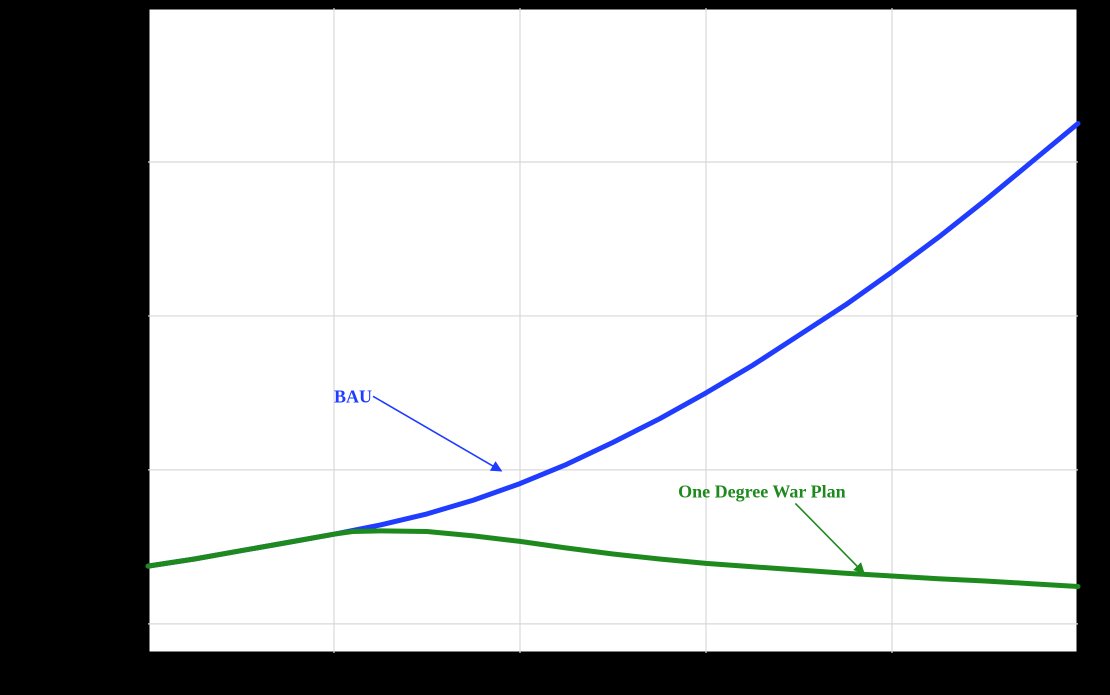  Describe the element at coordinates (599, 480) in the screenshot. I see `annotations: BAU One Degree War Plan` at that location.